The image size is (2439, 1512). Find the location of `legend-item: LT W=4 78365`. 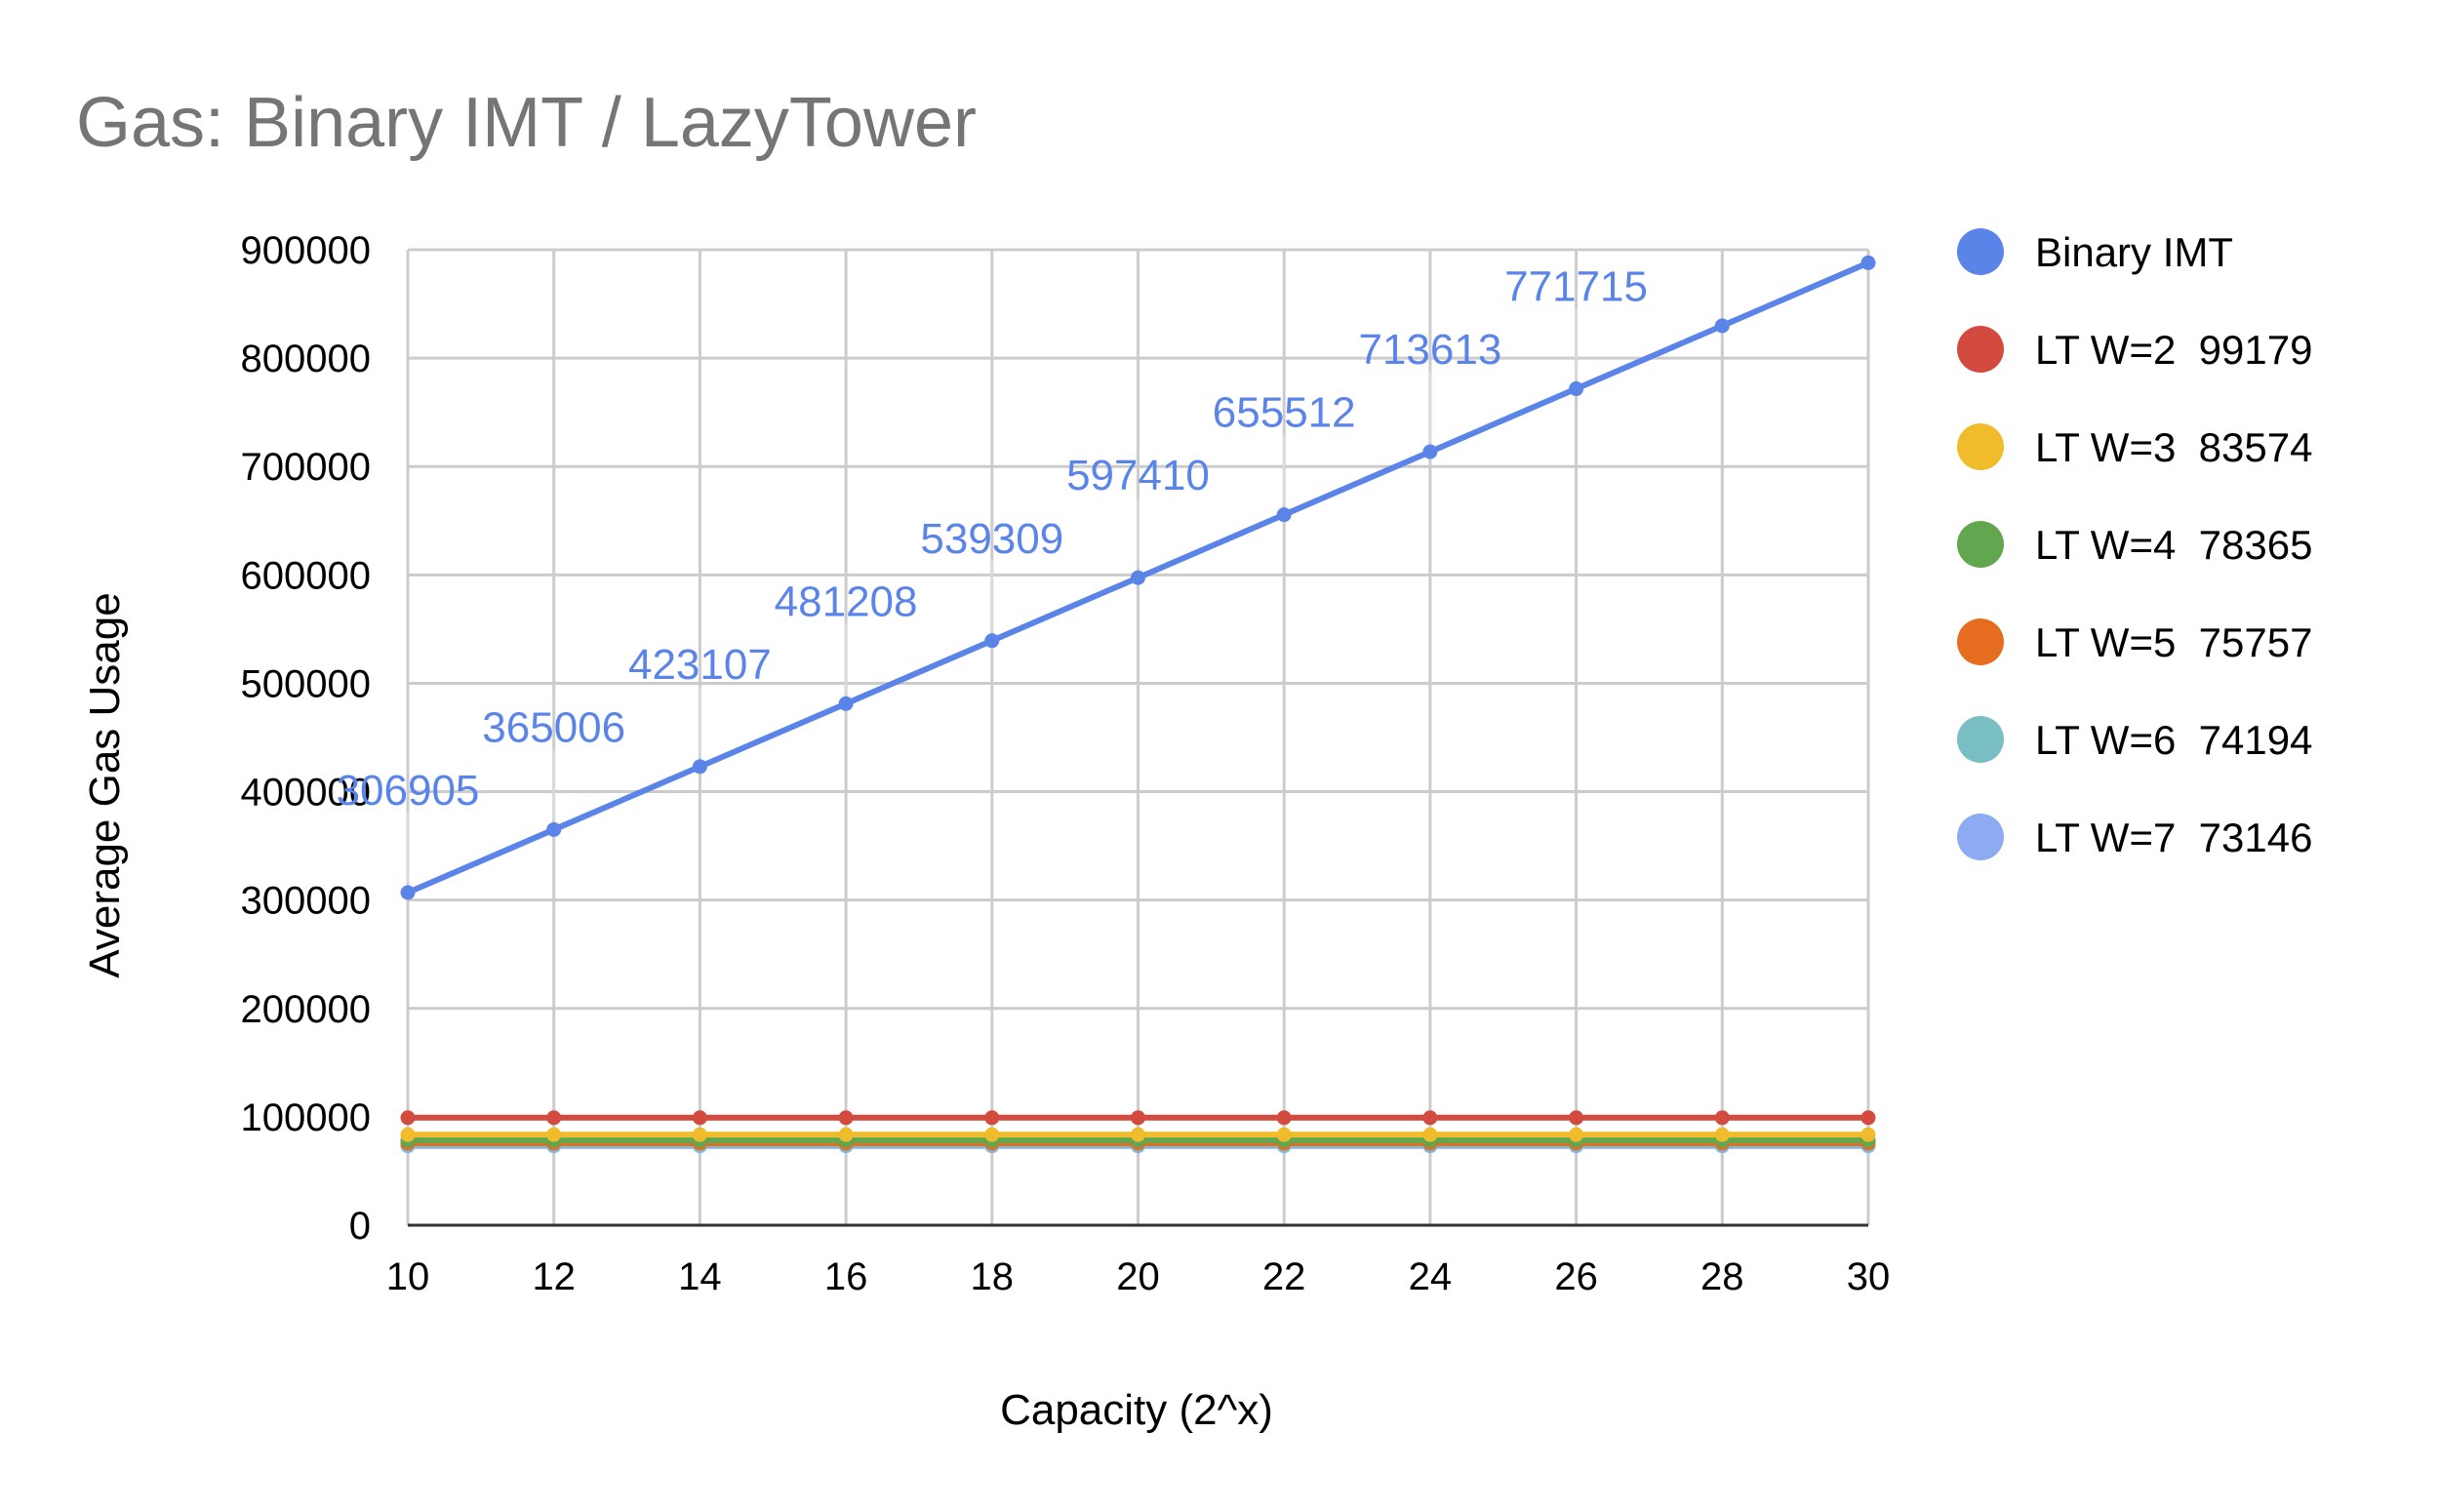

legend-item: LT W=4 78365 is located at coordinates (2134, 544).